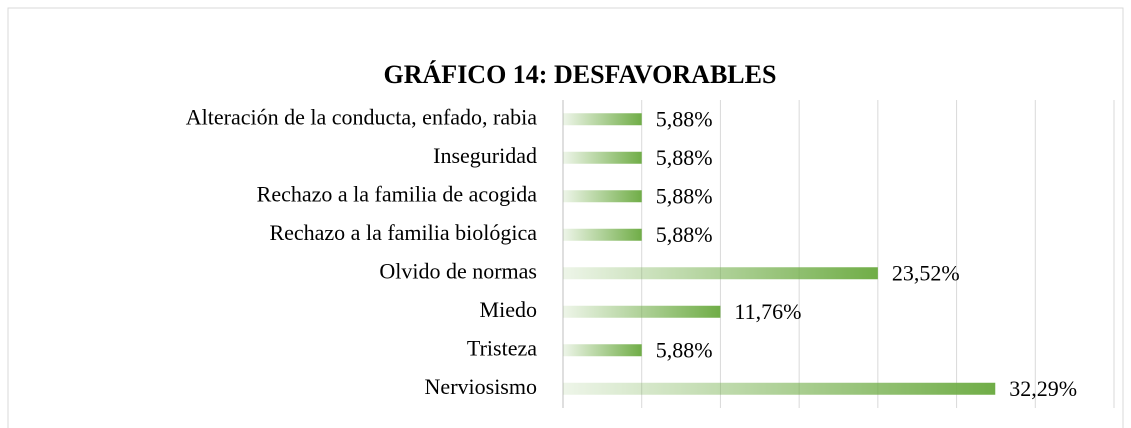 The height and width of the screenshot is (428, 1131). I want to click on y-tick-label: Rechazo a la familia biológica, so click(403, 232).